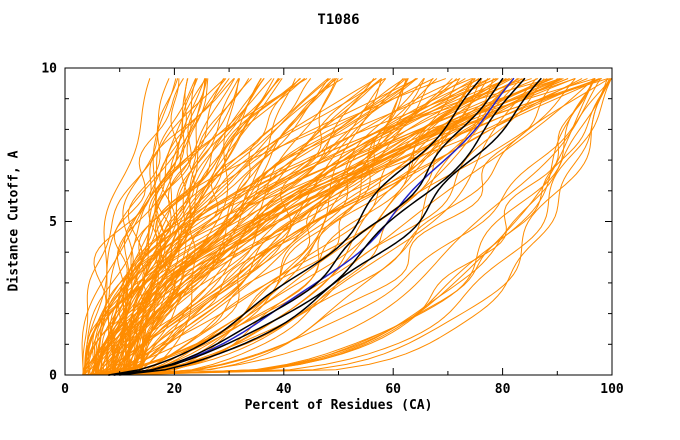  I want to click on x-axis-label: Percent of Residues (CA), so click(338, 405).